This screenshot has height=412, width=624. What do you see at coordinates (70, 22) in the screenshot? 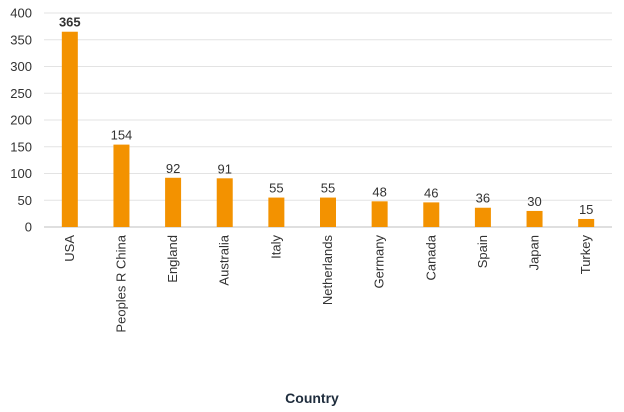
I see `data-label: 365` at bounding box center [70, 22].